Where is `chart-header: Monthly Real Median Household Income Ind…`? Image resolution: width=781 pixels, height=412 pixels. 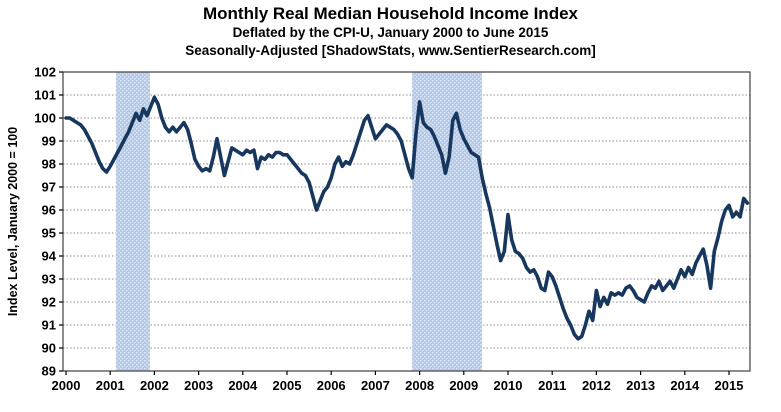
chart-header: Monthly Real Median Household Income Ind… is located at coordinates (390, 31).